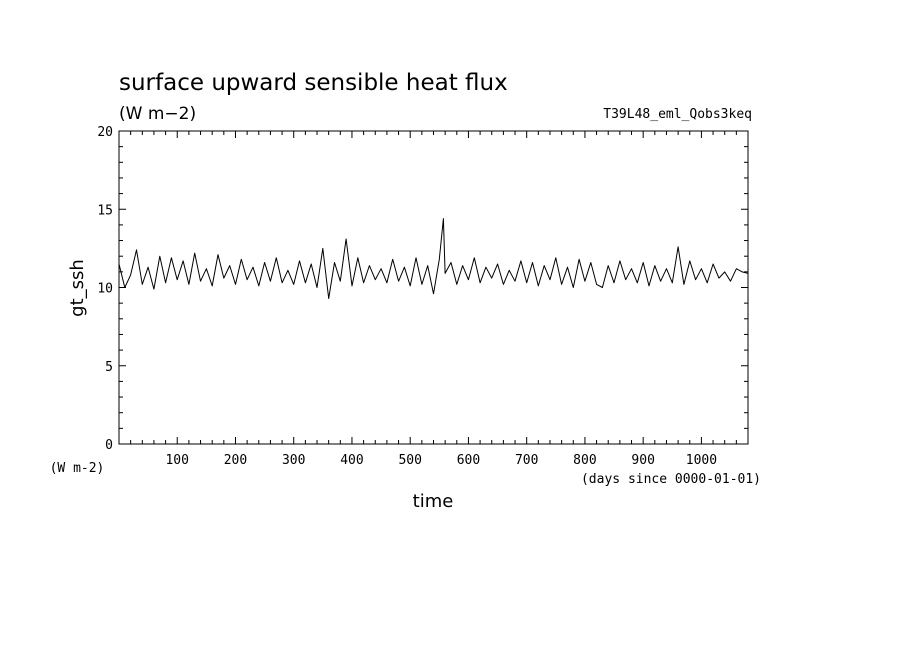 The height and width of the screenshot is (659, 904). I want to click on x-axis-units: (days since 0000-01-01), so click(671, 479).